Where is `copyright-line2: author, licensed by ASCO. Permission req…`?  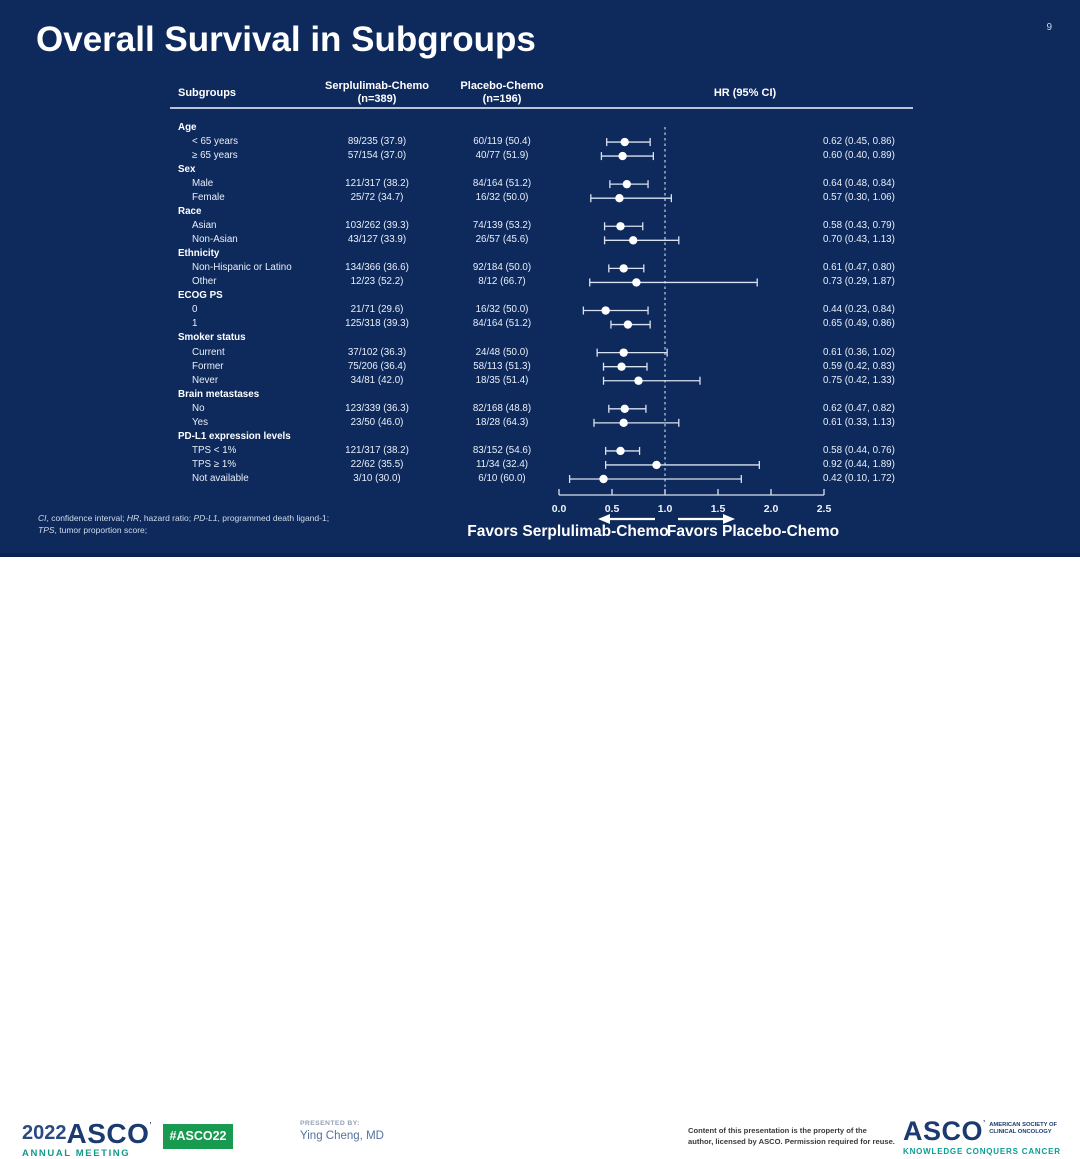
copyright-line2: author, licensed by ASCO. Permission req… is located at coordinates (791, 1141).